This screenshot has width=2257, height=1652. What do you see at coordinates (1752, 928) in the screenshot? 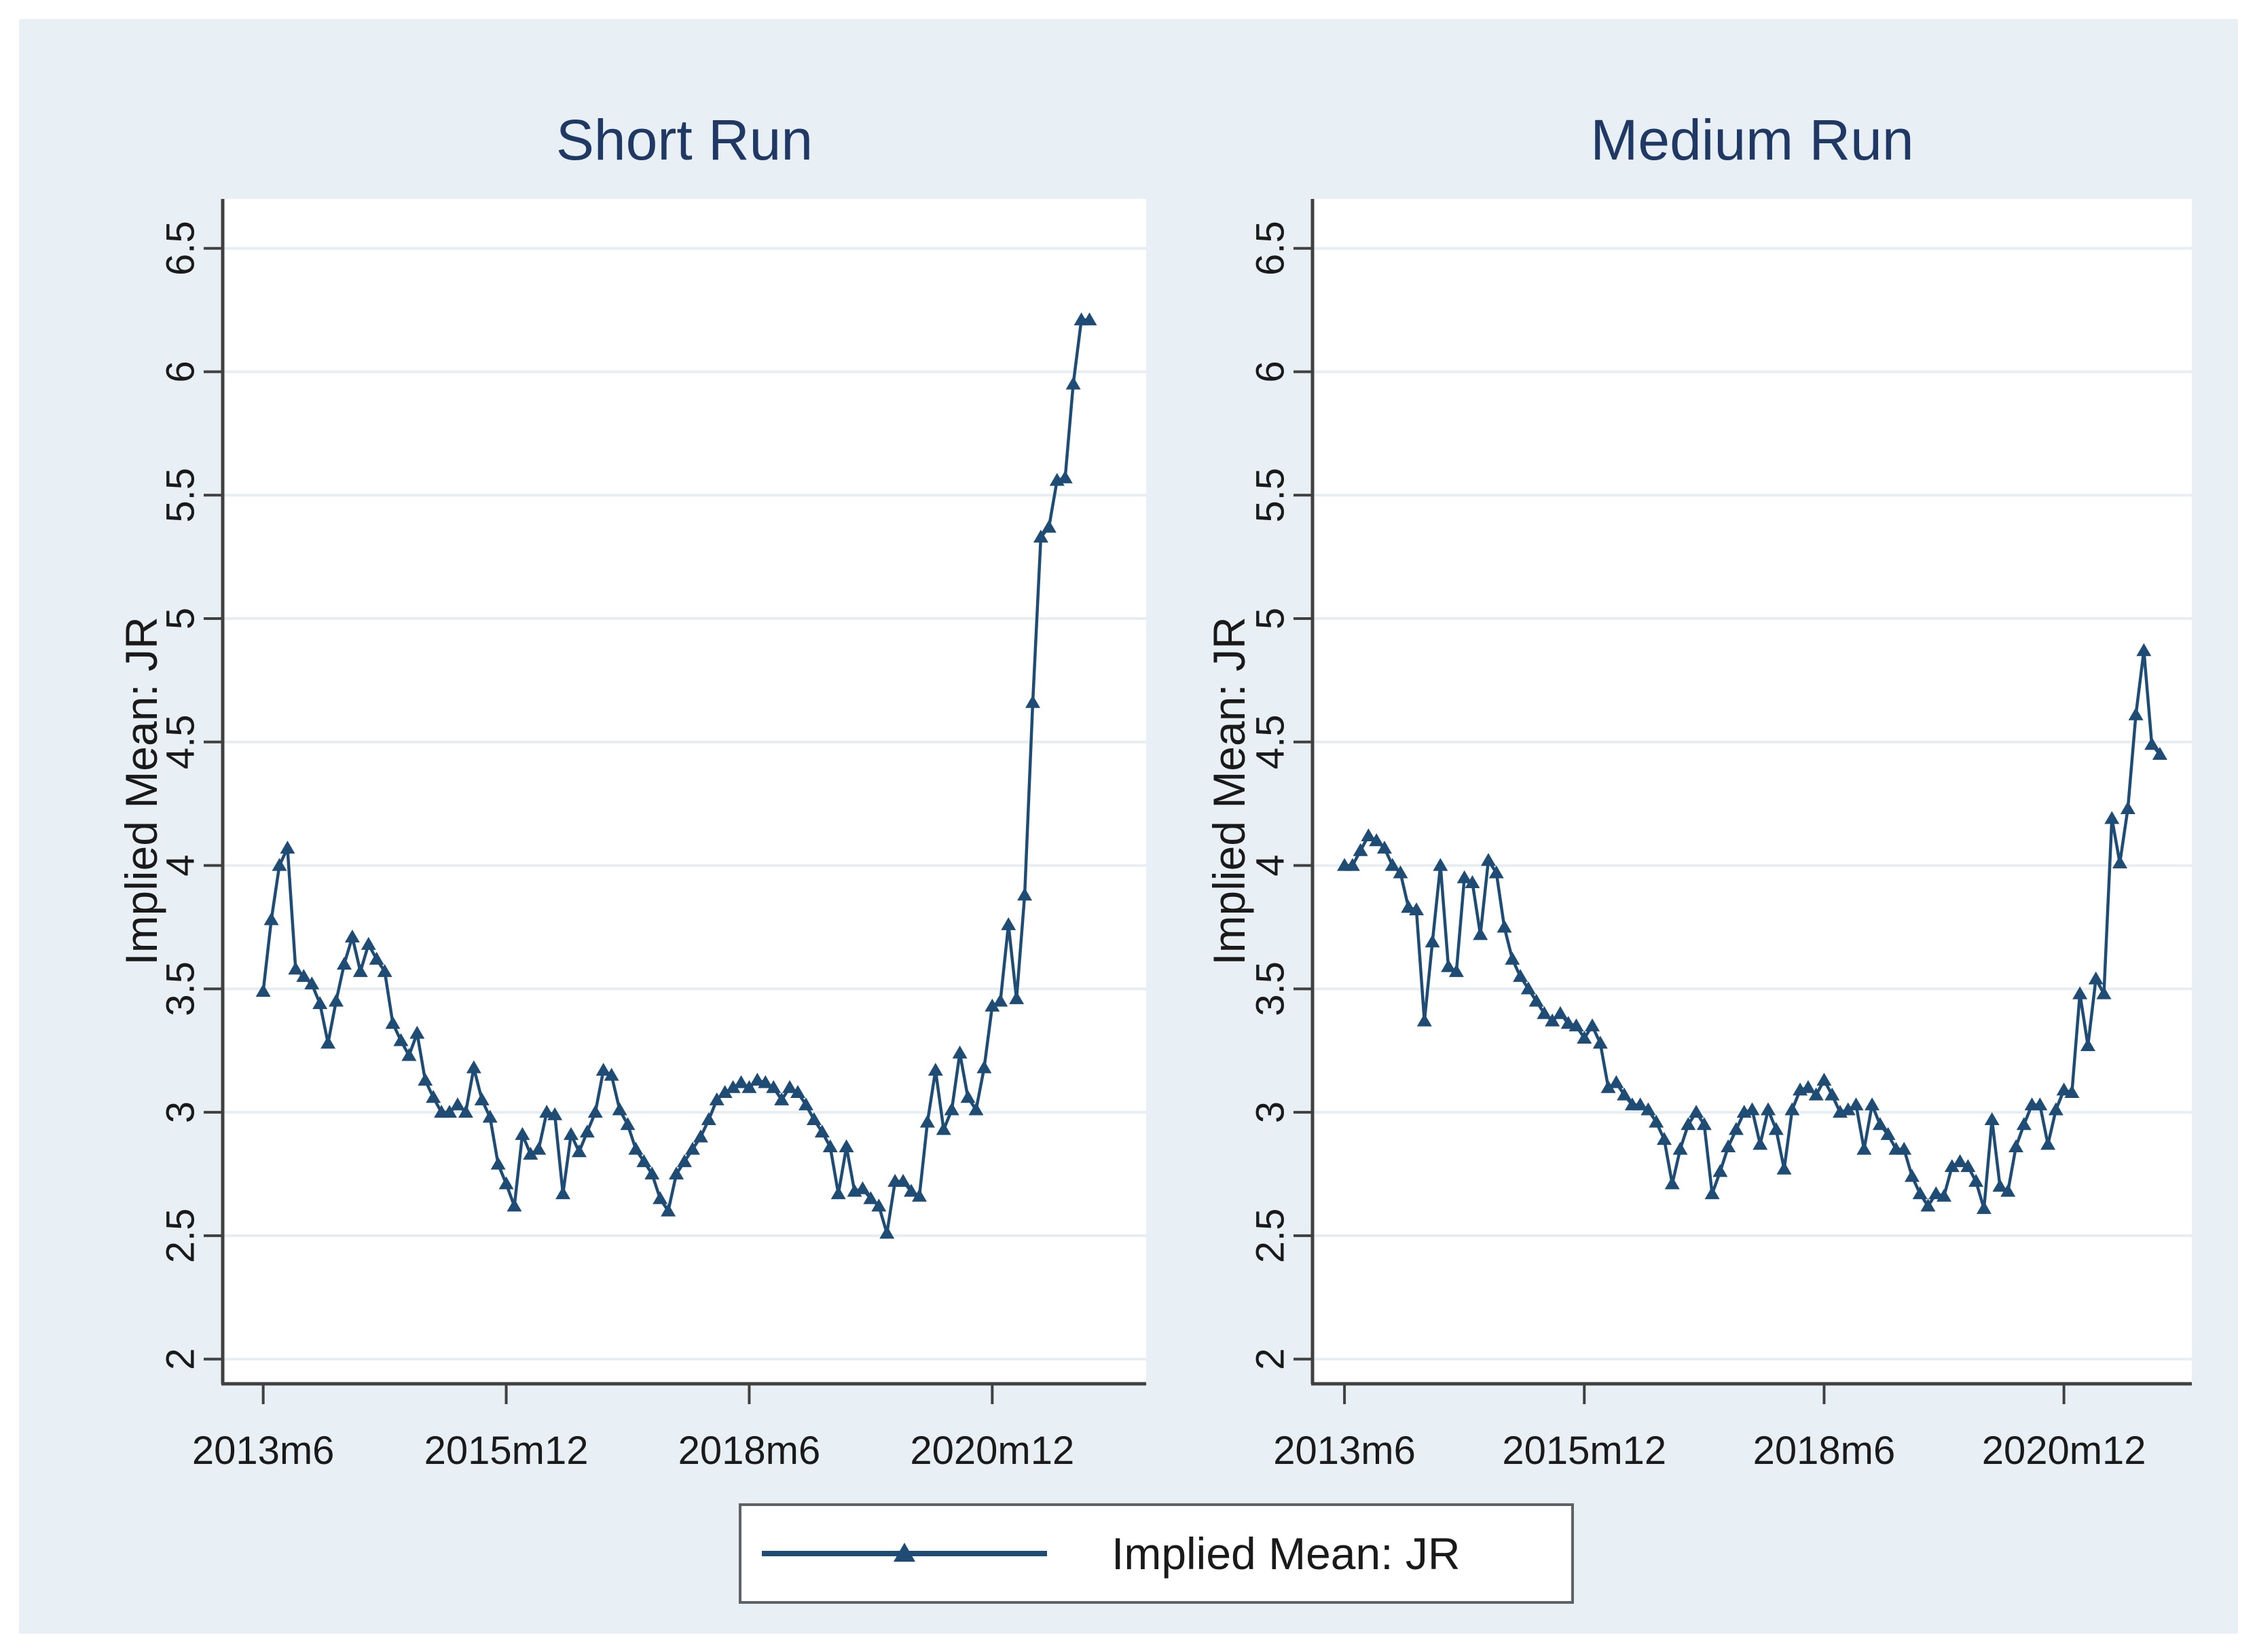
I see `series-markers` at bounding box center [1752, 928].